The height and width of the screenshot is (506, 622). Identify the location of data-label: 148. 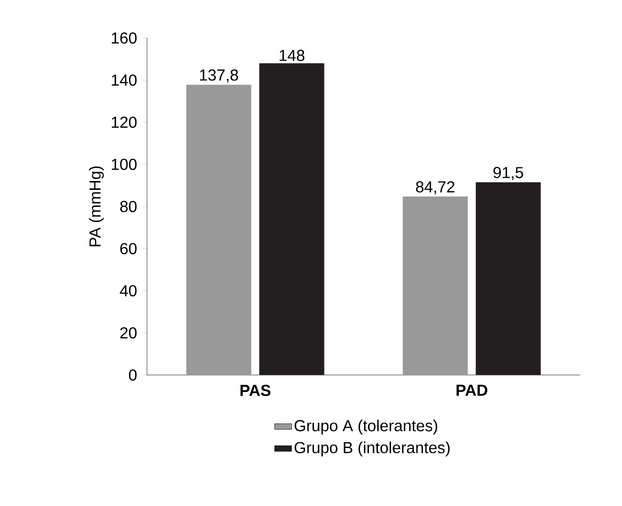
(292, 56).